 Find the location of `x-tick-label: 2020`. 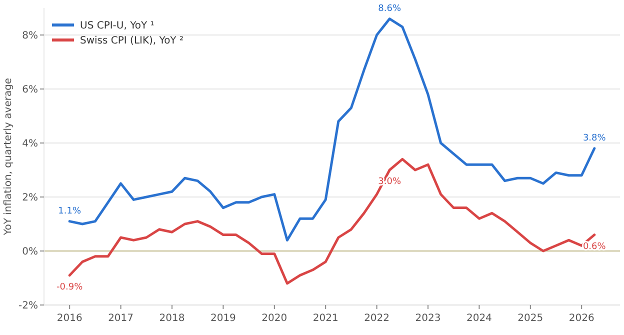

x-tick-label: 2020 is located at coordinates (275, 318).